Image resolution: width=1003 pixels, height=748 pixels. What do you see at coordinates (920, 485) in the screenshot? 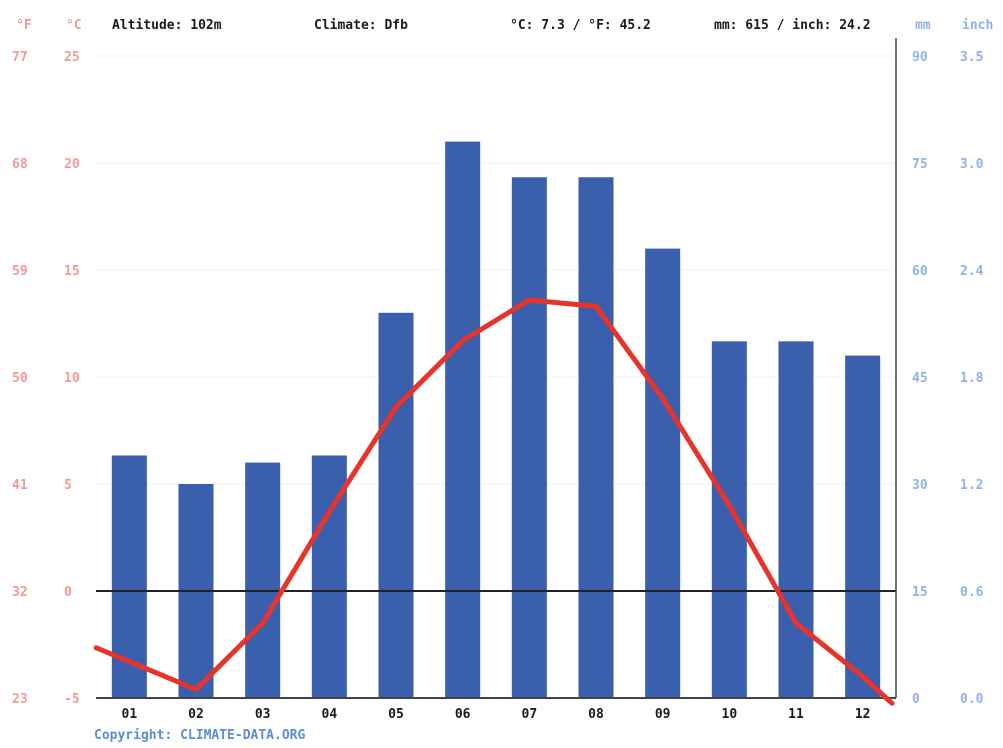
I see `mm-tick-label: 30` at bounding box center [920, 485].